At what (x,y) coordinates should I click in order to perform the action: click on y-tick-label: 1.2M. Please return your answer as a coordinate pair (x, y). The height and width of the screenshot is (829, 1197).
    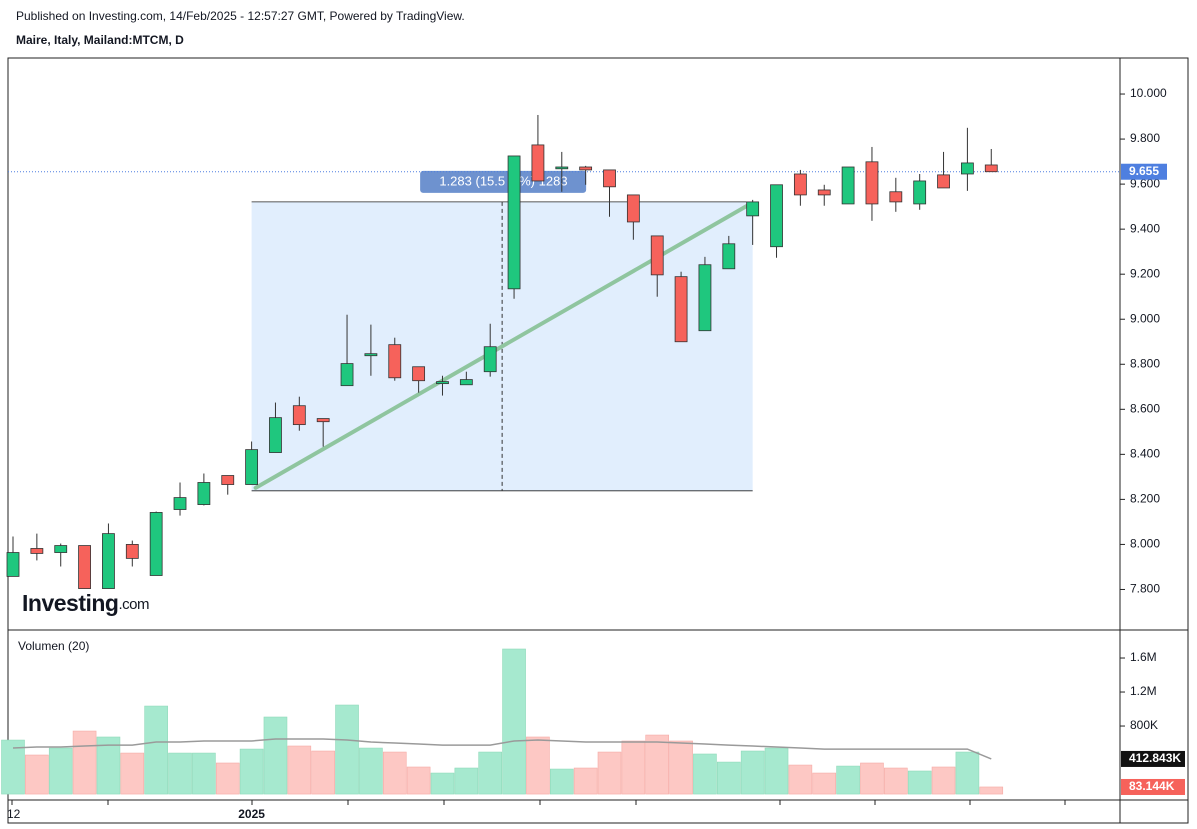
    Looking at the image, I should click on (1143, 691).